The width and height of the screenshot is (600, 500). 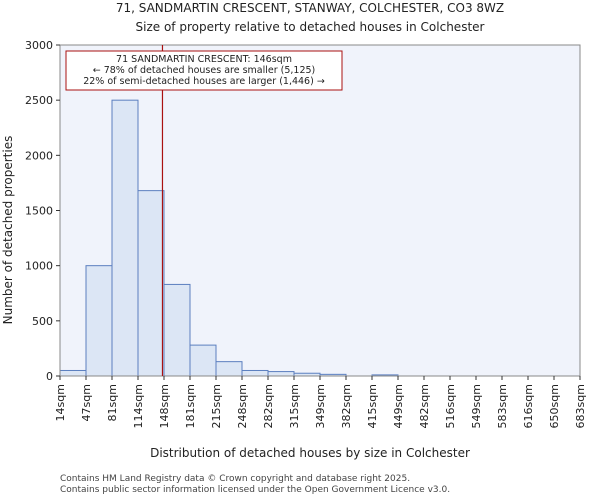 I want to click on x-tick-label: 215sqm, so click(x=216, y=406).